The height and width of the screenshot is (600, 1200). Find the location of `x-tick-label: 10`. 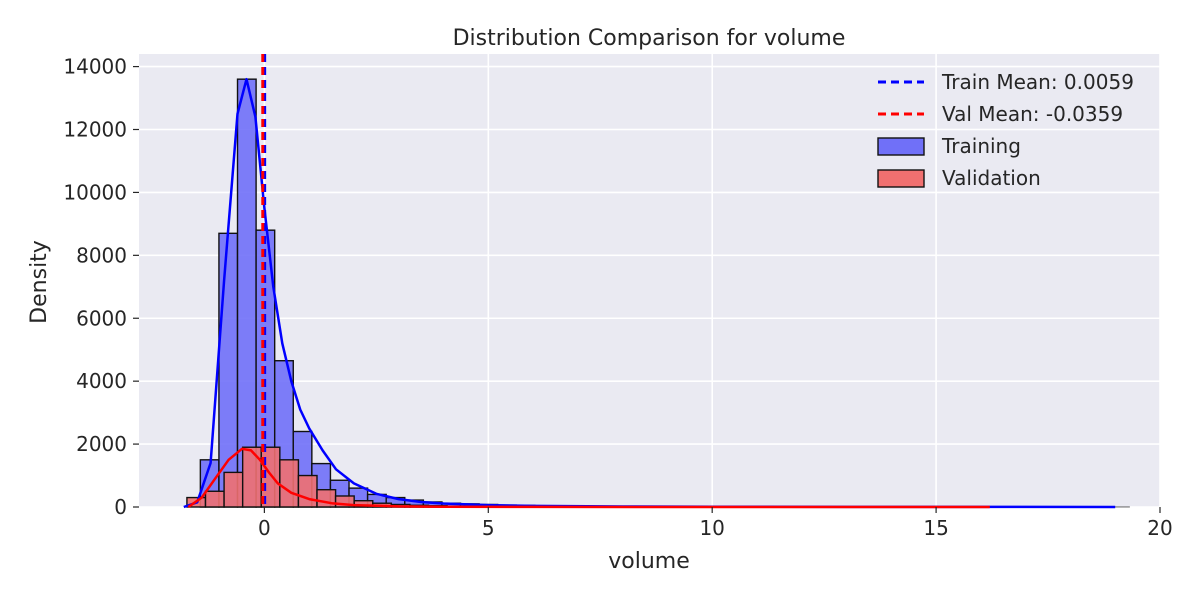

x-tick-label: 10 is located at coordinates (711, 528).